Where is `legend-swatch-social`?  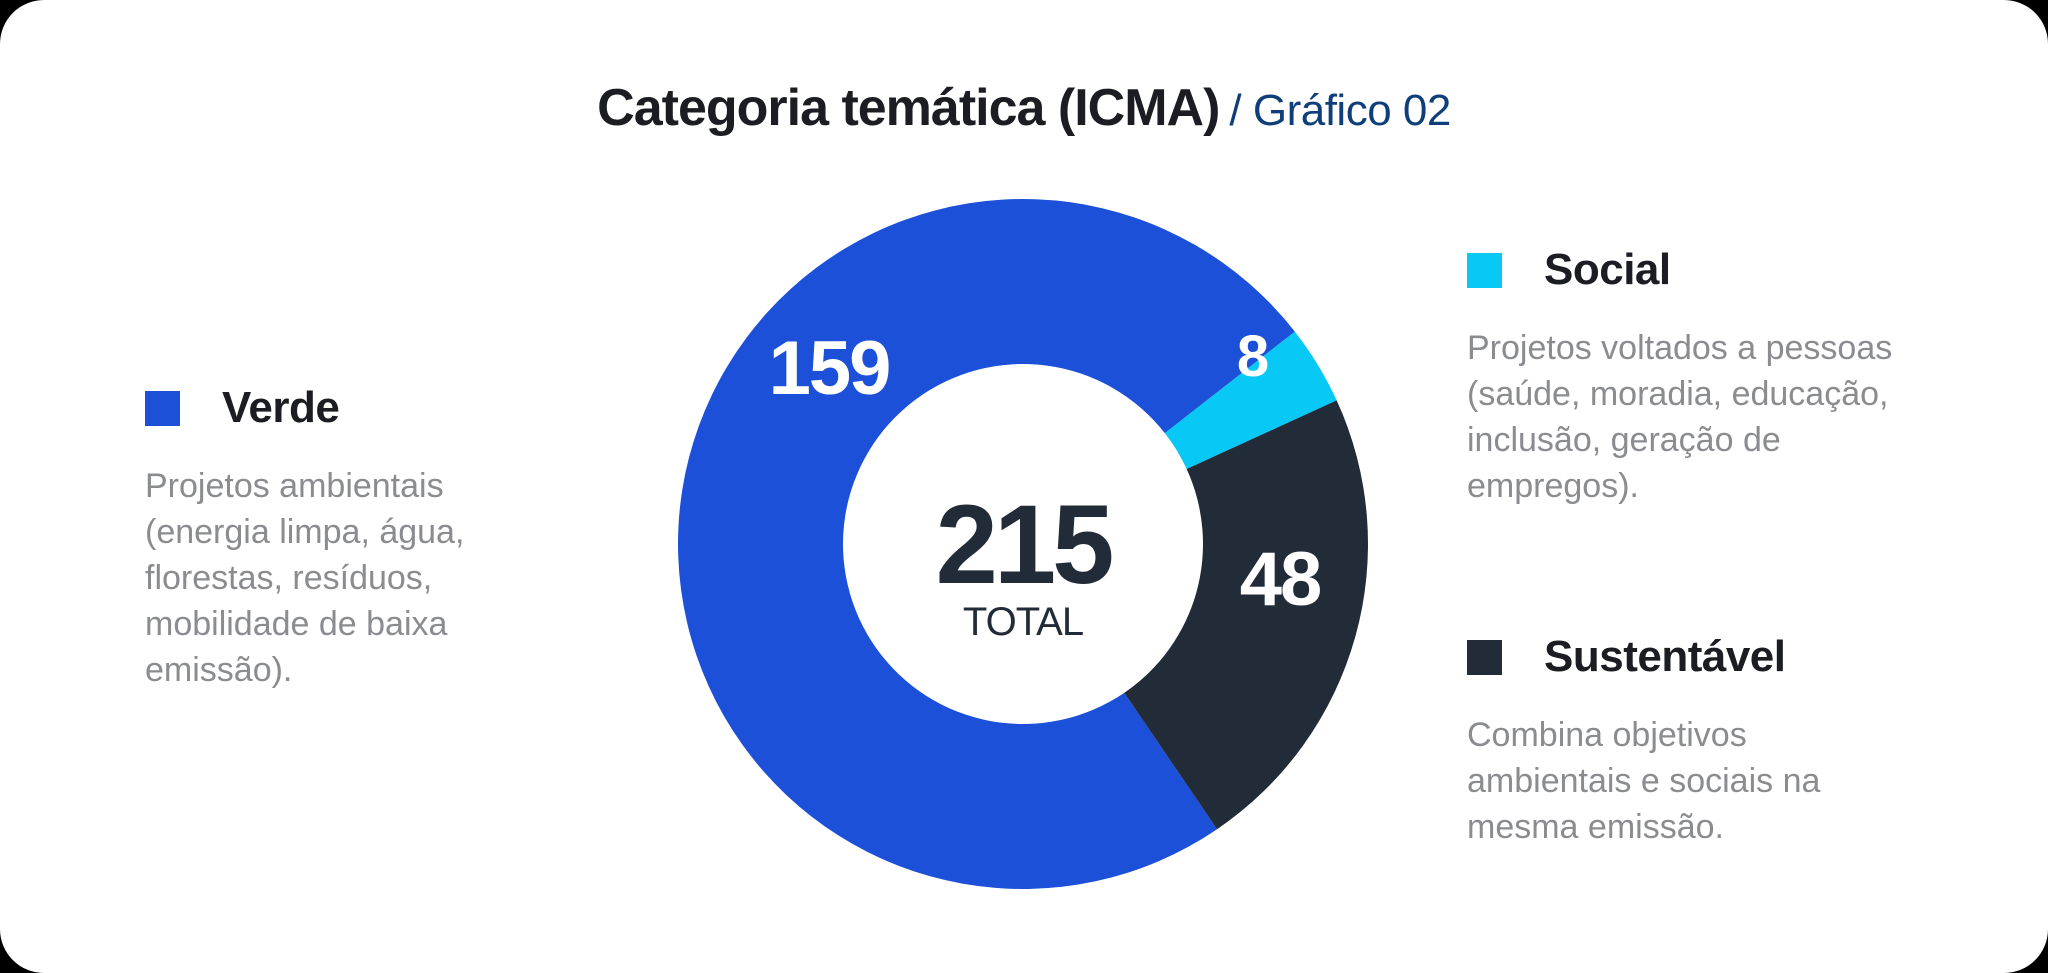 legend-swatch-social is located at coordinates (1484, 270).